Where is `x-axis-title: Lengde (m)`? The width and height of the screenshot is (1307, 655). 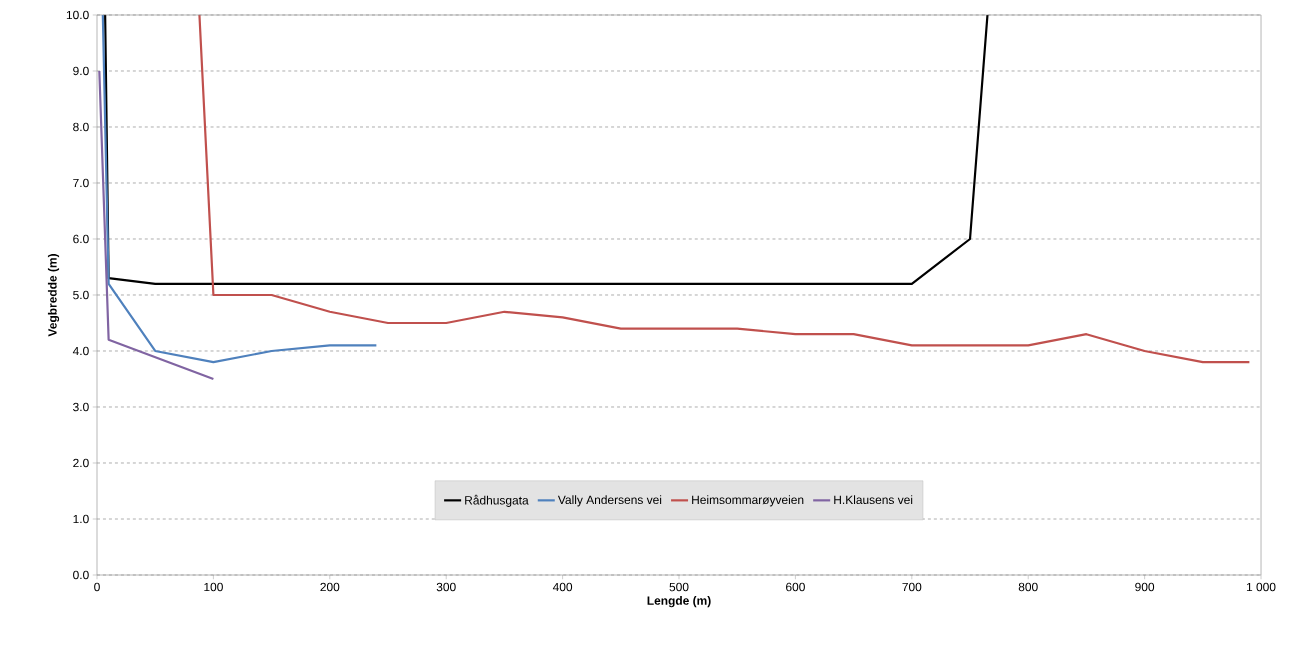 x-axis-title: Lengde (m) is located at coordinates (679, 602).